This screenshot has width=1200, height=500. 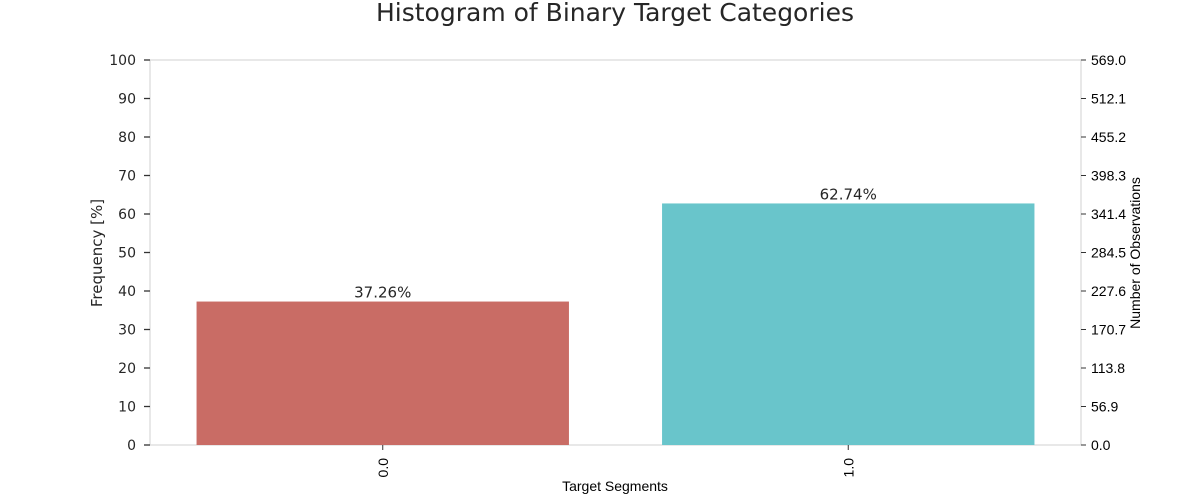 What do you see at coordinates (131, 446) in the screenshot?
I see `y-tick-label: 0` at bounding box center [131, 446].